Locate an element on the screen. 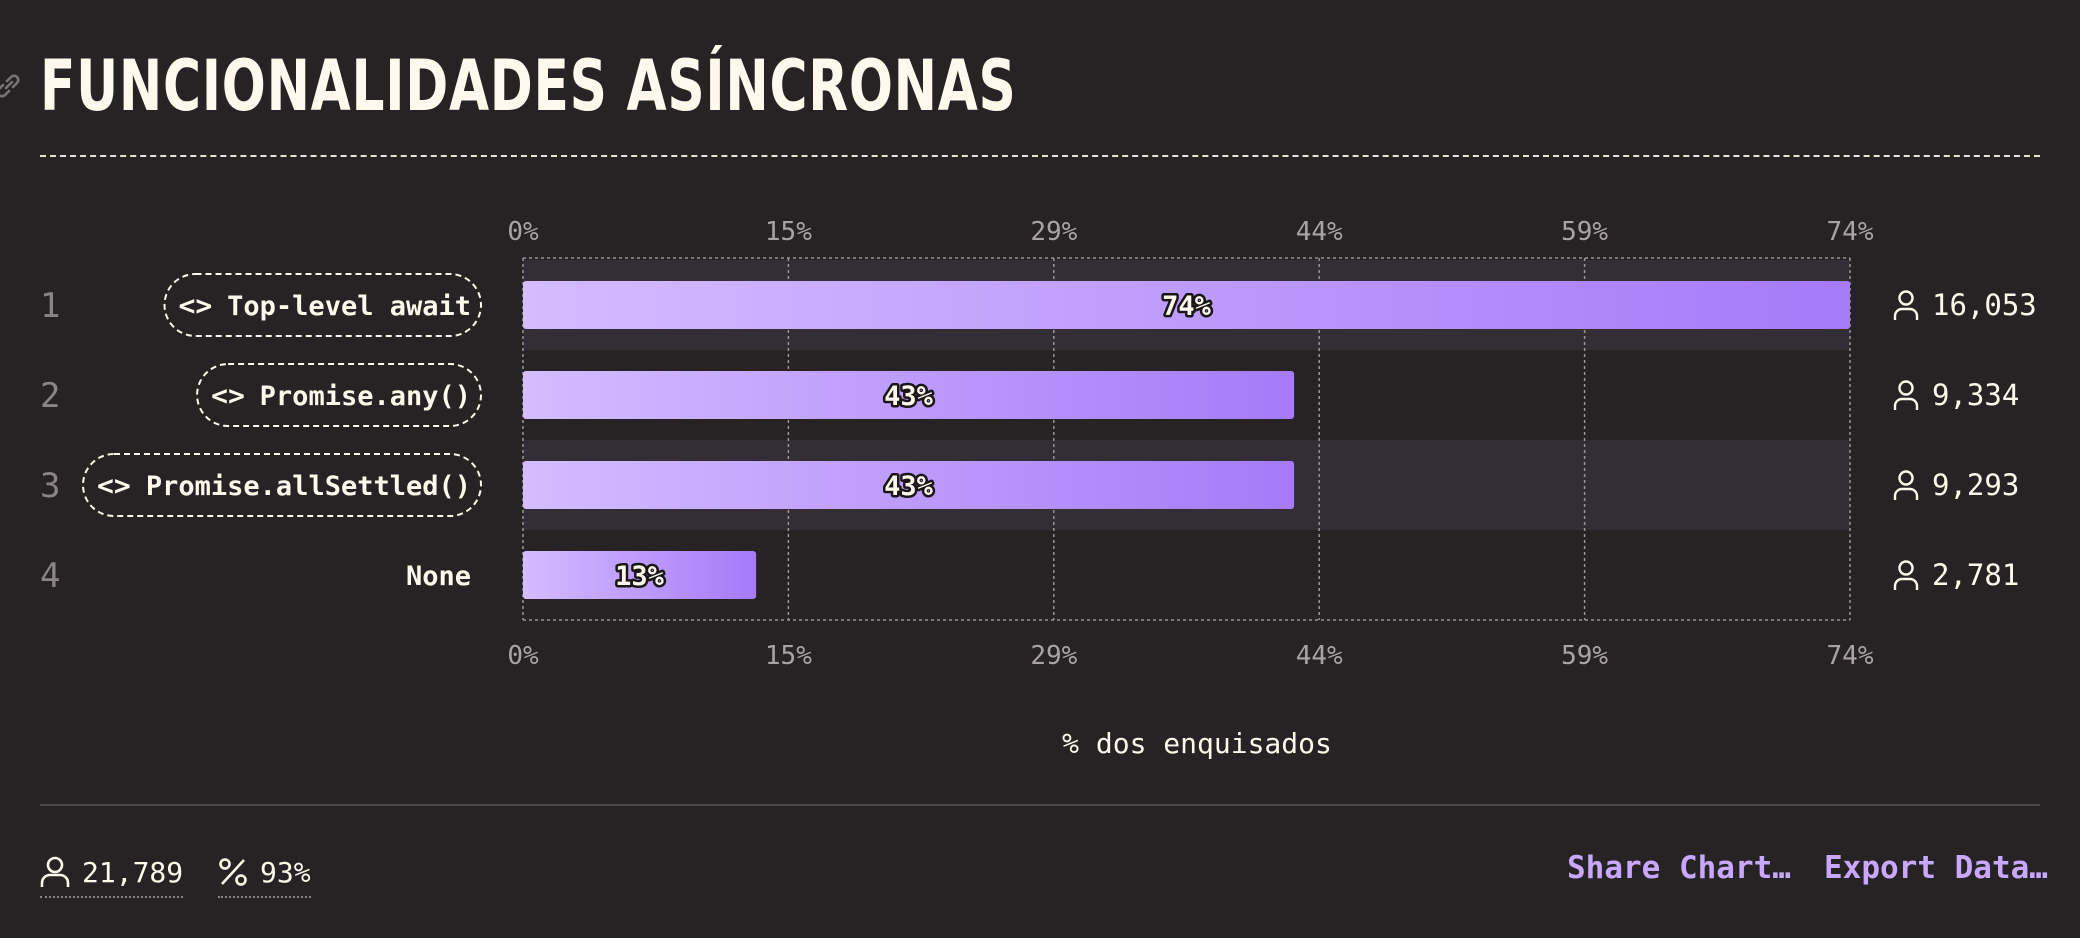 This screenshot has height=938, width=2080. percent-stat: 93% is located at coordinates (264, 875).